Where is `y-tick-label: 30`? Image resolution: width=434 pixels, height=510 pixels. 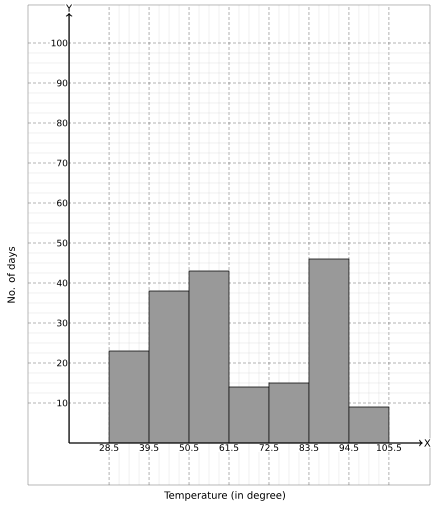 y-tick-label: 30 is located at coordinates (62, 323).